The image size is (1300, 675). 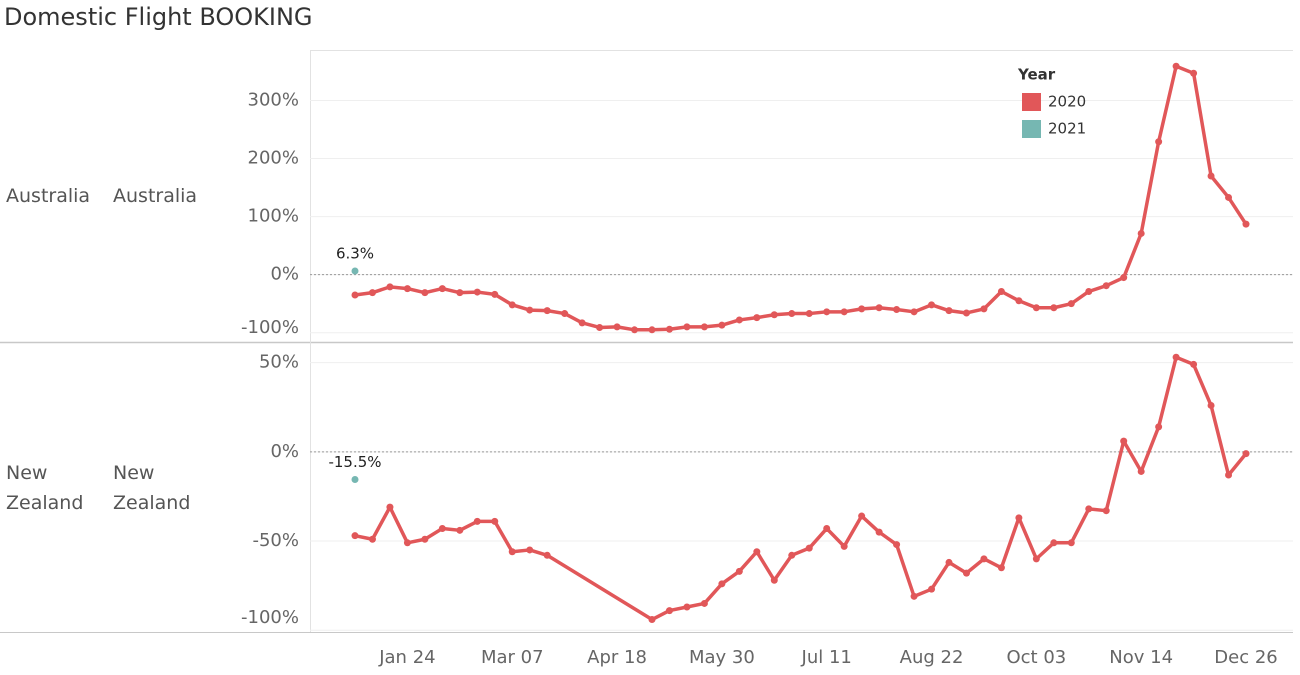 What do you see at coordinates (273, 158) in the screenshot?
I see `y-tick-label: 200%` at bounding box center [273, 158].